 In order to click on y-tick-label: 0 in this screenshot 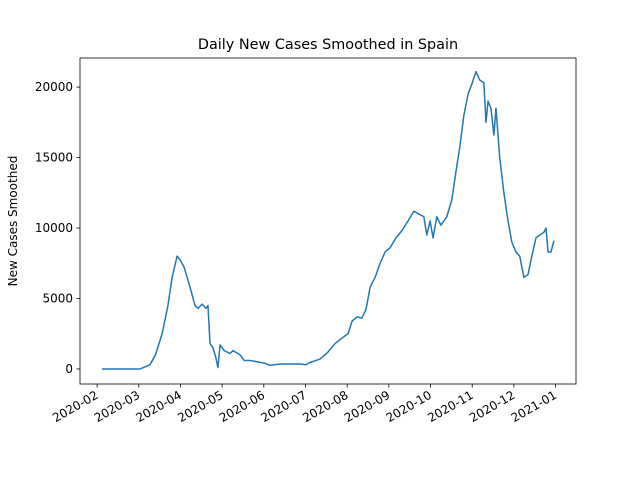, I will do `click(69, 369)`.